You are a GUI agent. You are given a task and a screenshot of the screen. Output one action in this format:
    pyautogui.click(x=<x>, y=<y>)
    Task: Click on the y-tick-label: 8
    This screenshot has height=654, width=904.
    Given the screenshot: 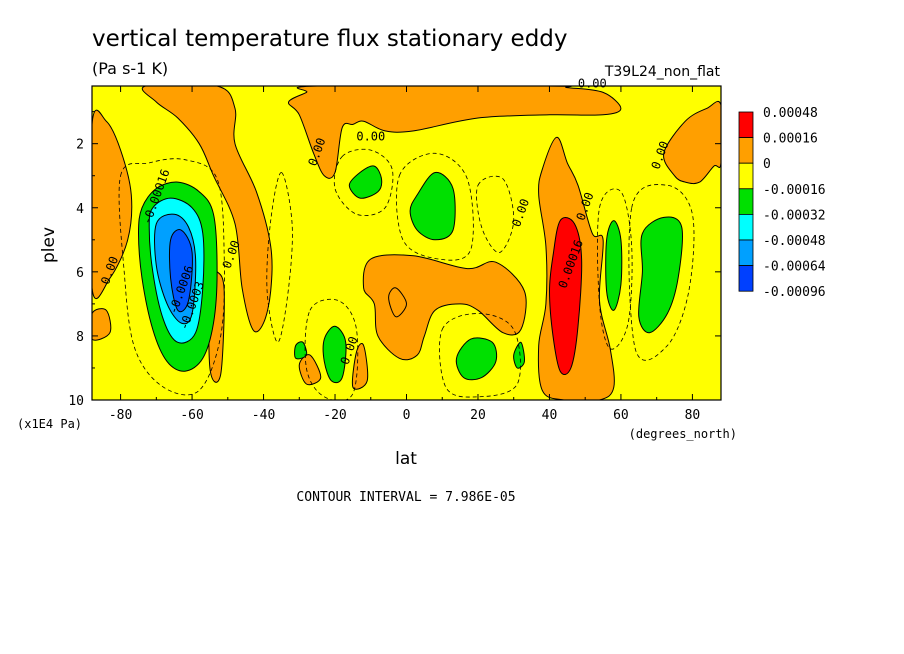 What is the action you would take?
    pyautogui.click(x=80, y=337)
    